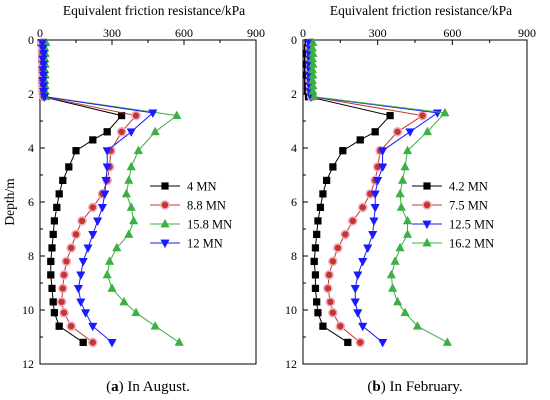  What do you see at coordinates (471, 244) in the screenshot?
I see `legend-label: 16.2 MN` at bounding box center [471, 244].